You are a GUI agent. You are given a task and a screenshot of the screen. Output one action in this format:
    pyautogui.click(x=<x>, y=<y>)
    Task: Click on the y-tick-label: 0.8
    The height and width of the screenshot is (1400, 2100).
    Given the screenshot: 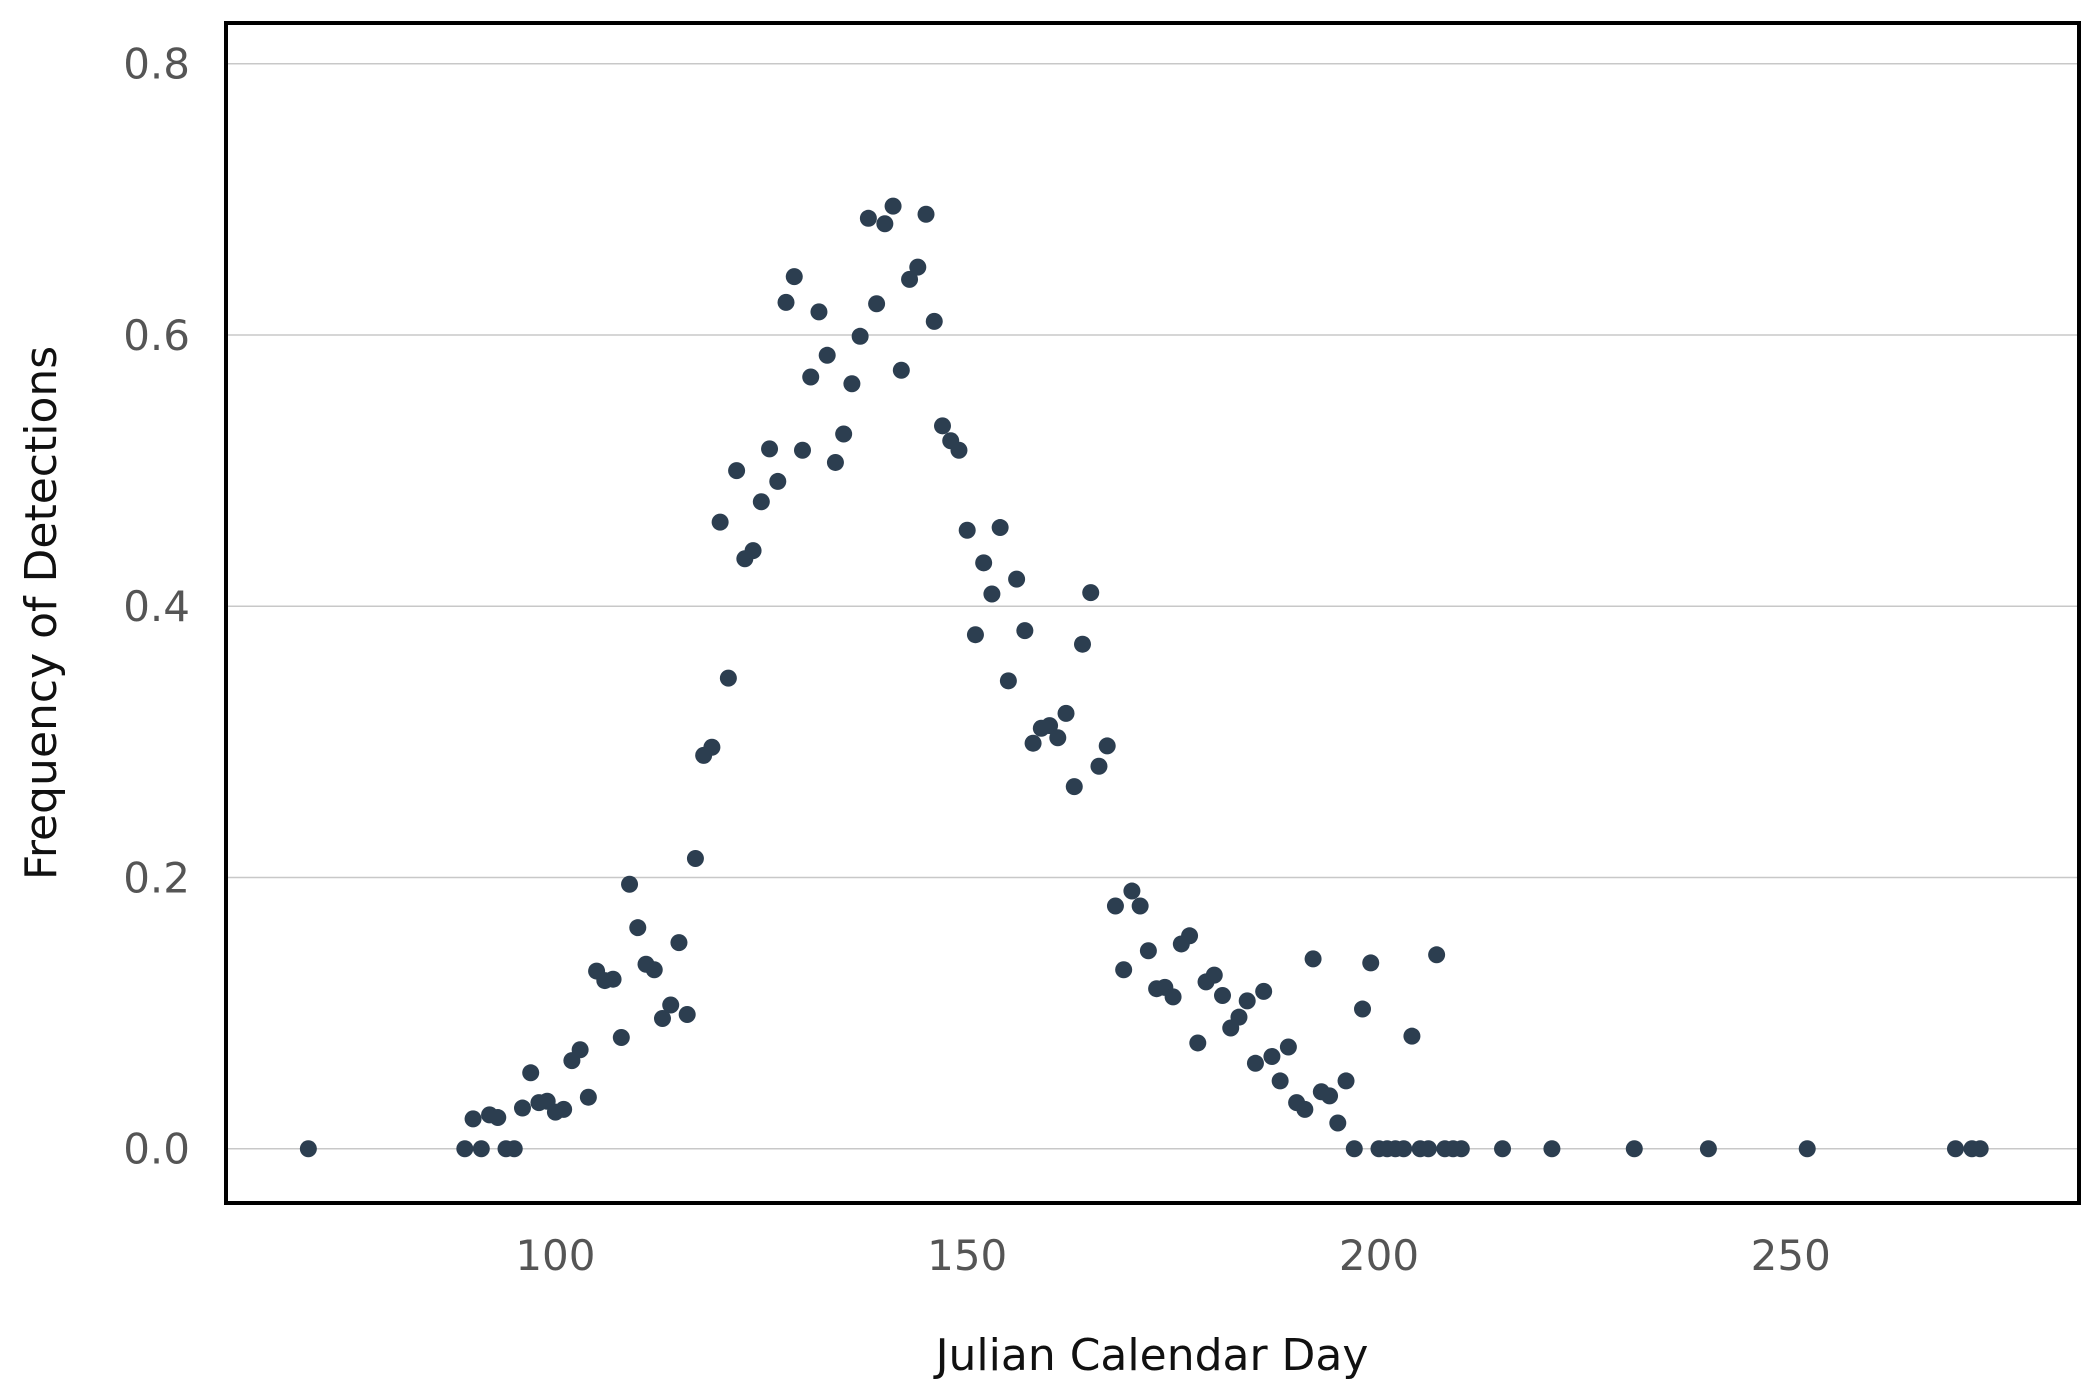 What is the action you would take?
    pyautogui.click(x=156, y=64)
    